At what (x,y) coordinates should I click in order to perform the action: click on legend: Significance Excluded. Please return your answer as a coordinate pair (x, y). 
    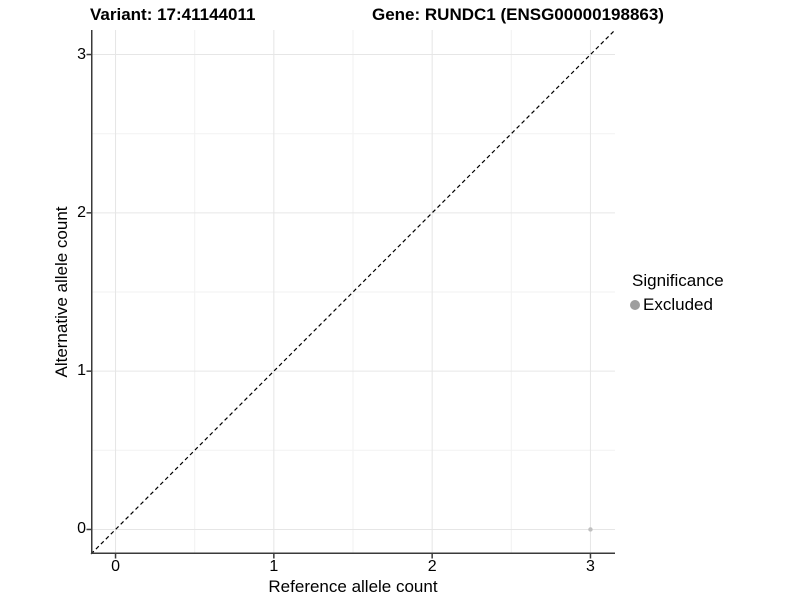
    Looking at the image, I should click on (677, 293).